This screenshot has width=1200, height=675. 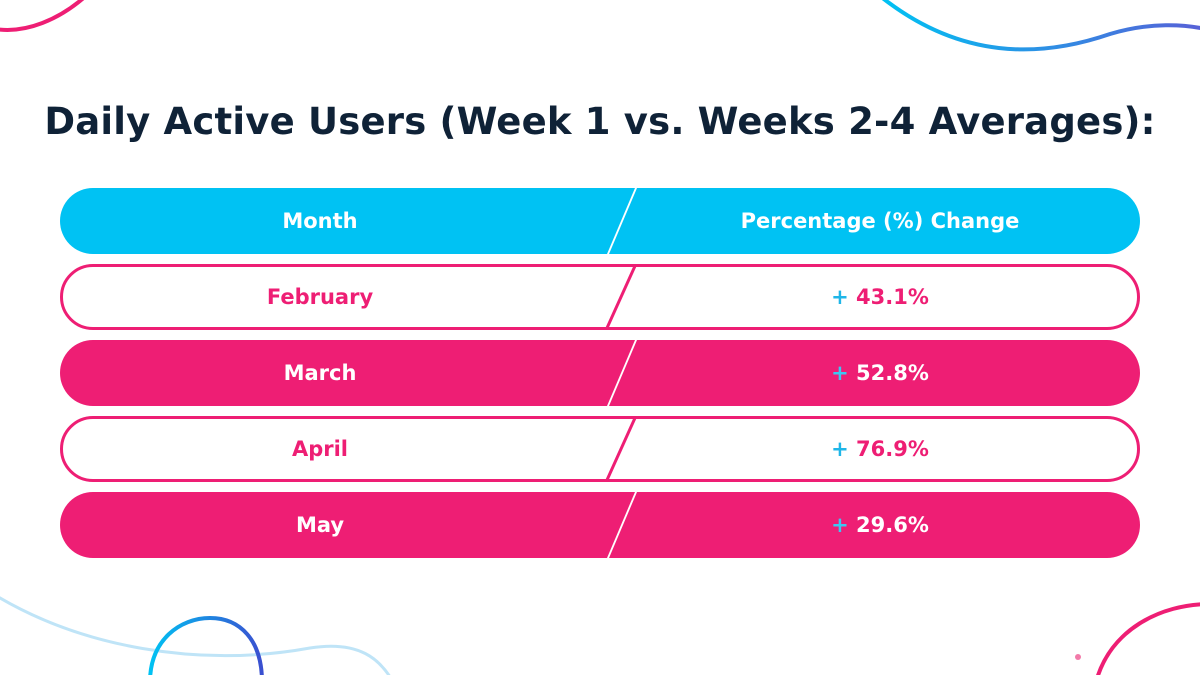 I want to click on table-row: May + 29.6%, so click(x=600, y=525).